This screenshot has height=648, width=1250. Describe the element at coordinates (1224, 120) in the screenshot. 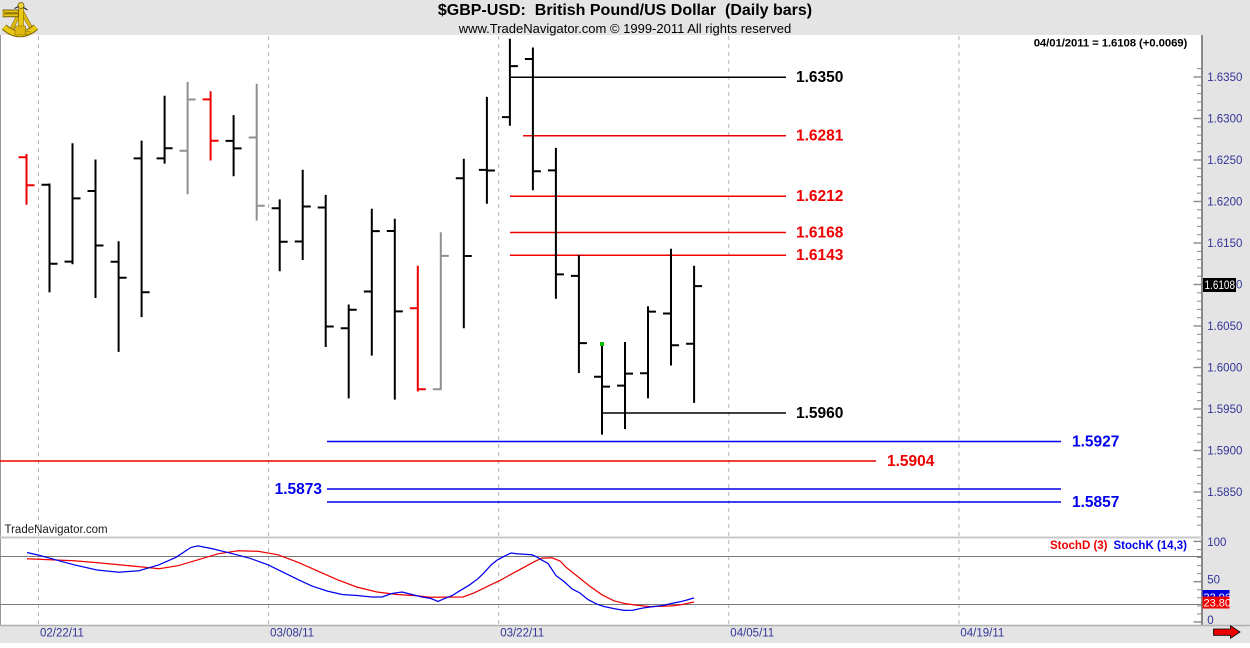

I see `svg-text: 1.6300` at that location.